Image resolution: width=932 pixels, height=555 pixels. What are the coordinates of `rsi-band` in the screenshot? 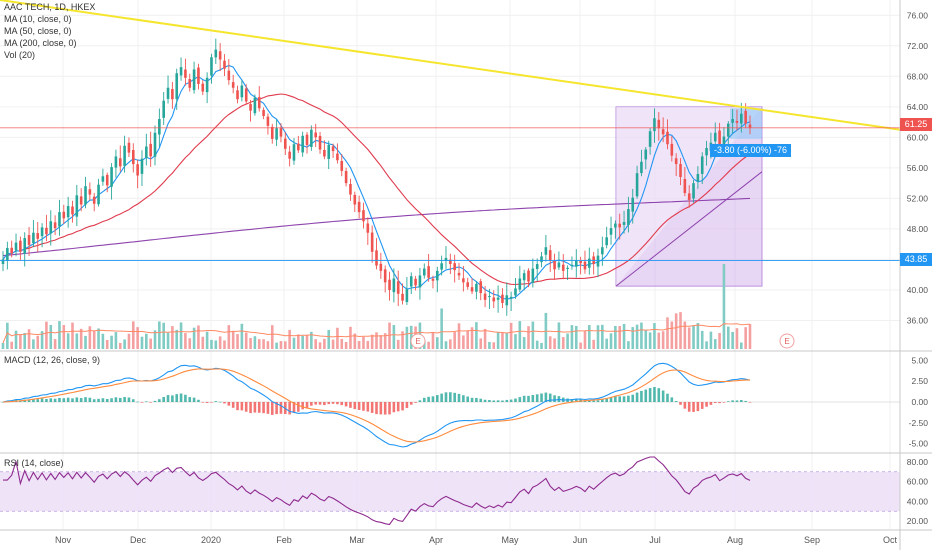 It's located at (450, 491).